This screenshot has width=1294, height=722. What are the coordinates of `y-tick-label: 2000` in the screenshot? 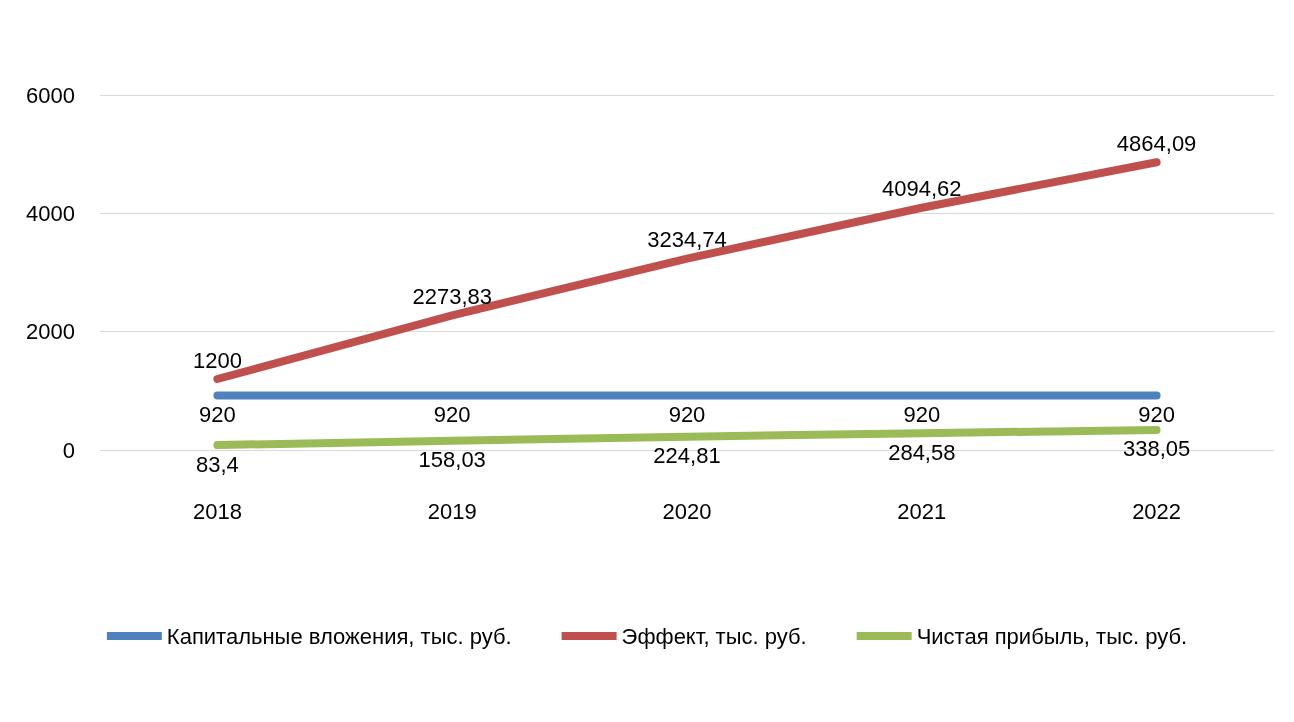 It's located at (50, 332).